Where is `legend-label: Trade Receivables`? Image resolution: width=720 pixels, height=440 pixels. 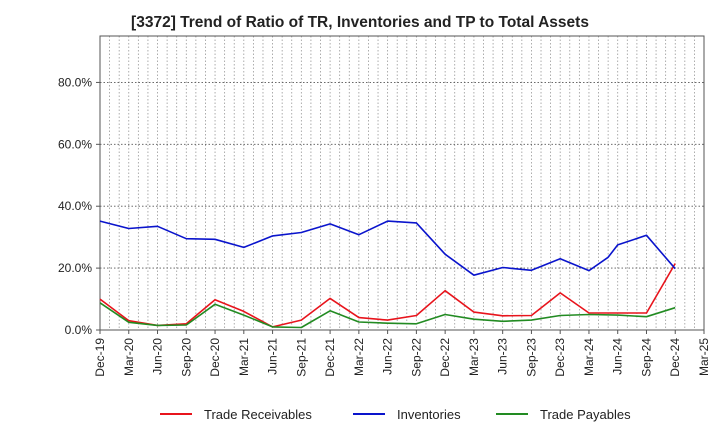
legend-label: Trade Receivables is located at coordinates (258, 414).